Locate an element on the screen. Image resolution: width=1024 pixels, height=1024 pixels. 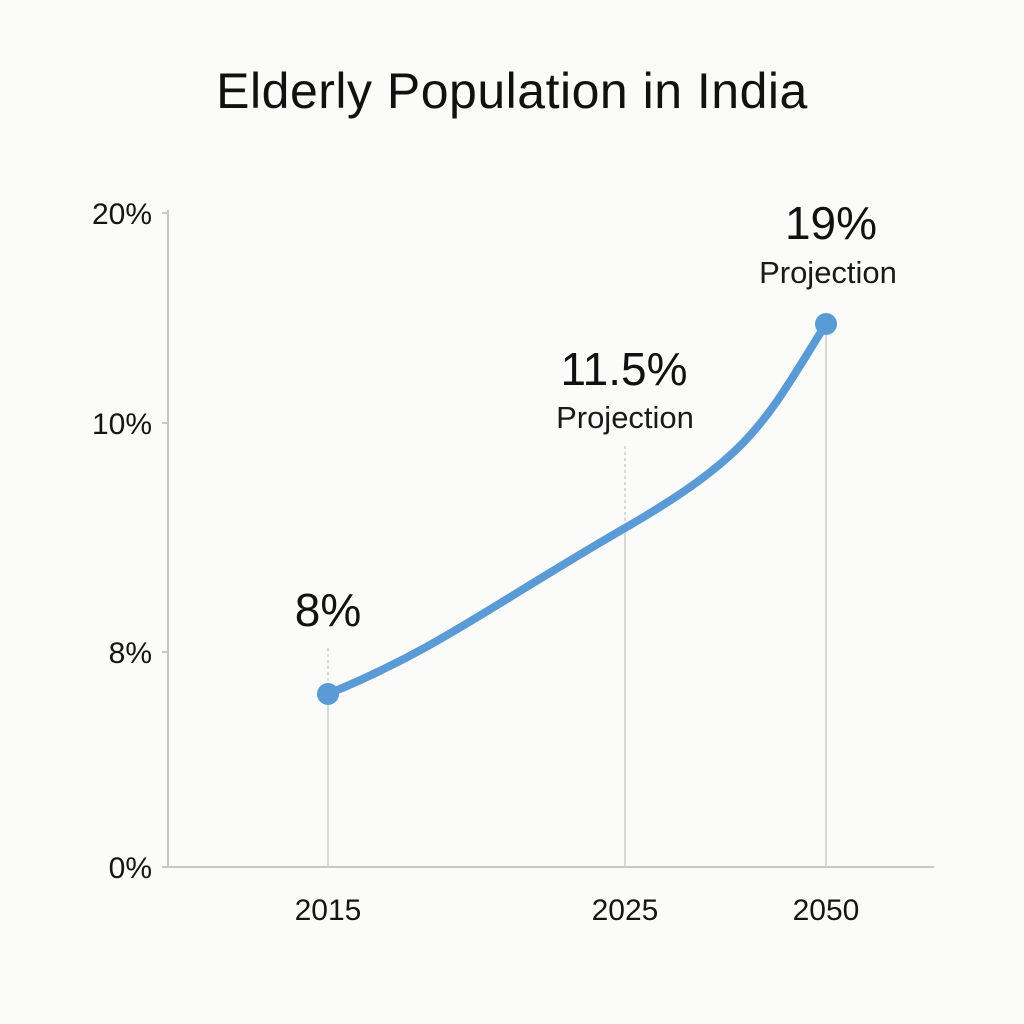
chart-title: Elderly Population in India is located at coordinates (512, 91).